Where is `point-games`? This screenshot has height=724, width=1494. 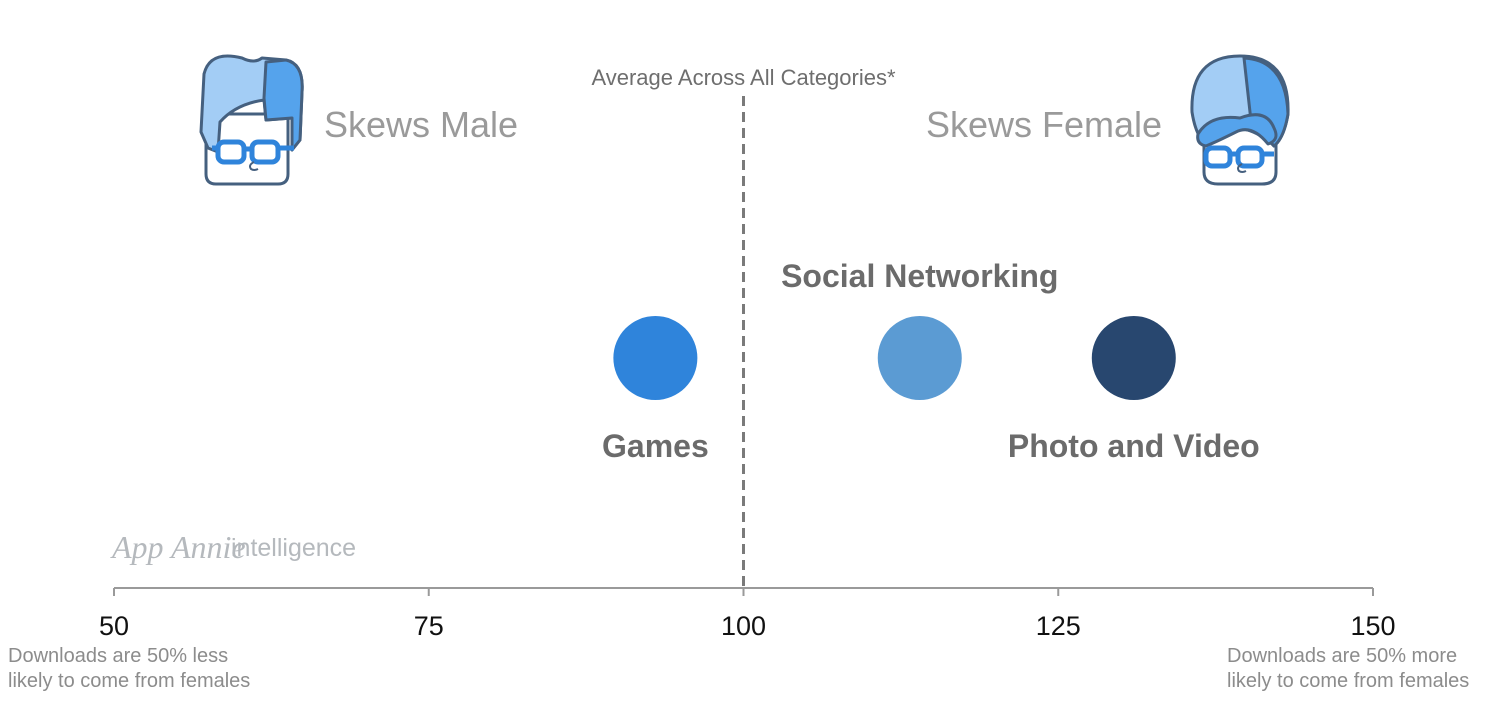 point-games is located at coordinates (655, 358).